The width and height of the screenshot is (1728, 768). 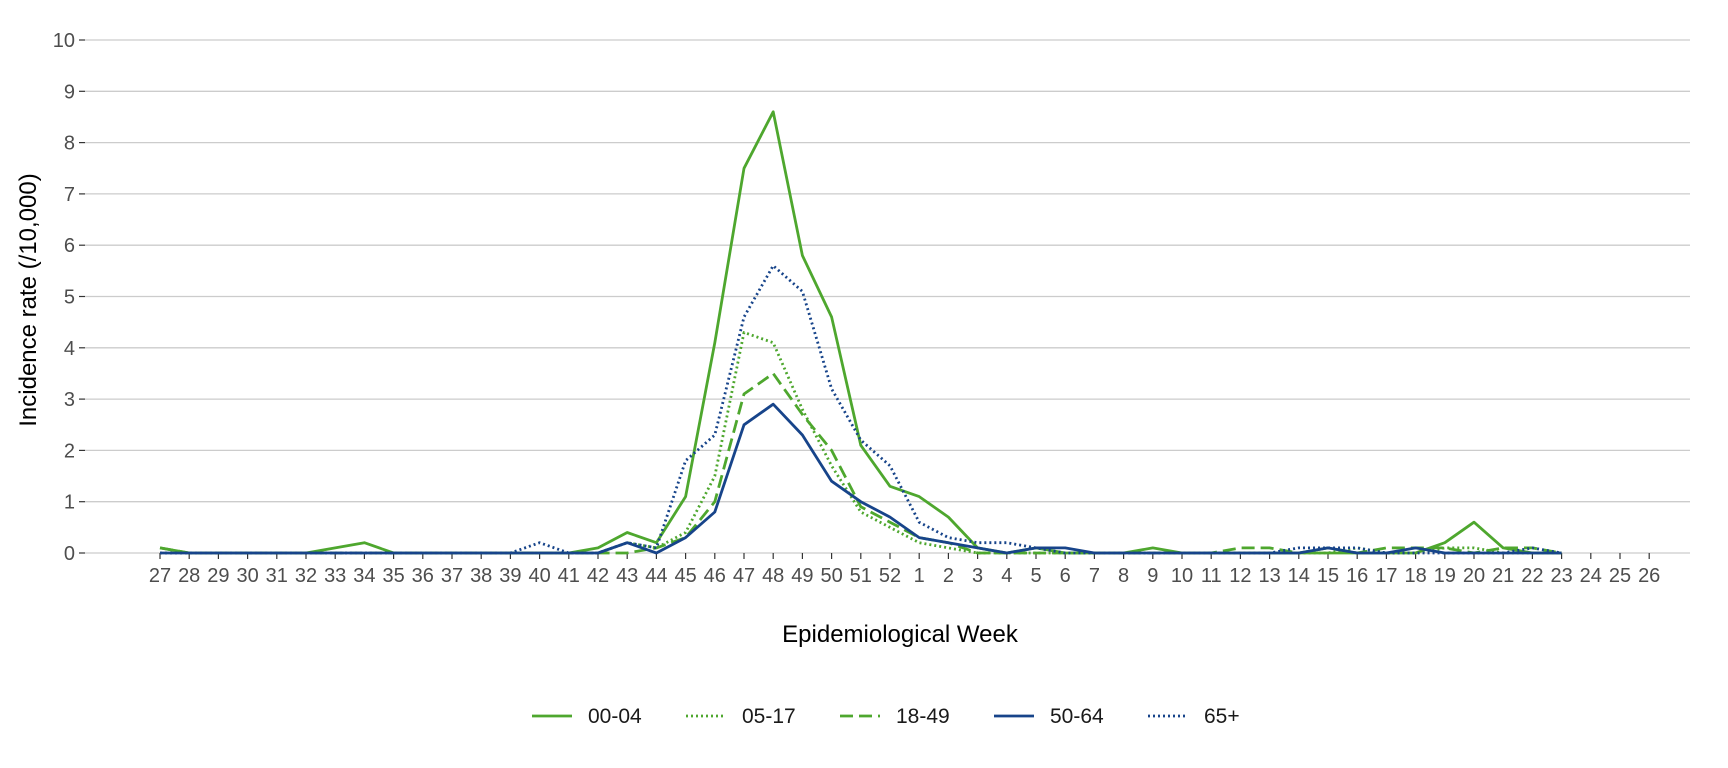 What do you see at coordinates (277, 576) in the screenshot?
I see `x-tick-label: 31` at bounding box center [277, 576].